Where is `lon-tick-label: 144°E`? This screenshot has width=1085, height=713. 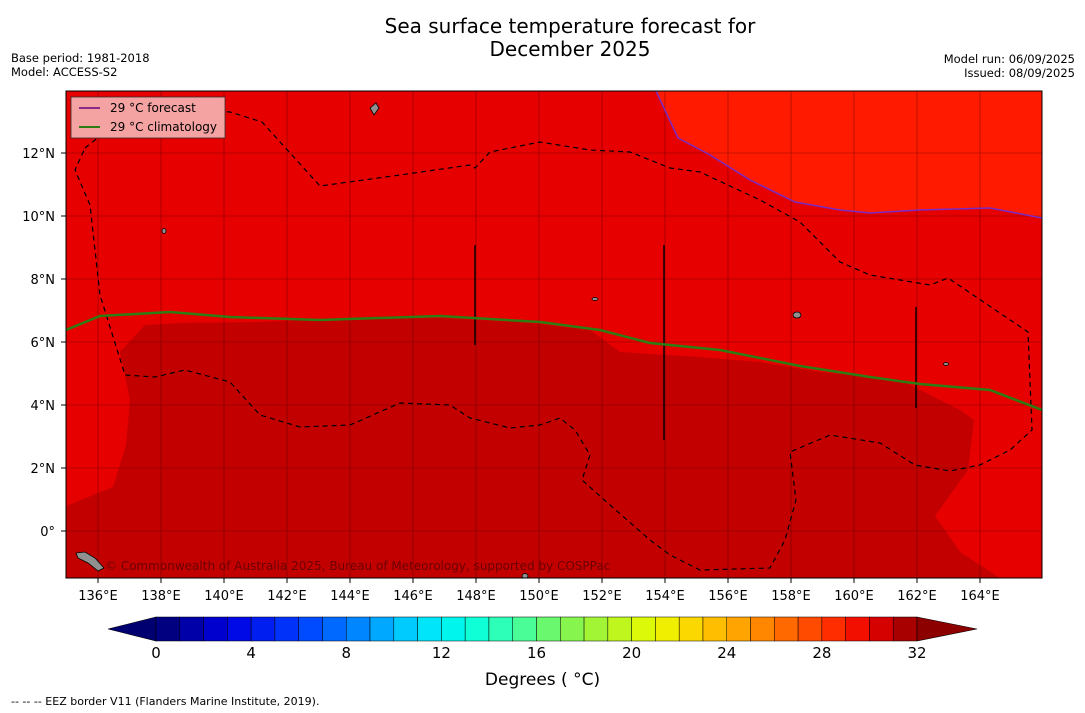 lon-tick-label: 144°E is located at coordinates (350, 596).